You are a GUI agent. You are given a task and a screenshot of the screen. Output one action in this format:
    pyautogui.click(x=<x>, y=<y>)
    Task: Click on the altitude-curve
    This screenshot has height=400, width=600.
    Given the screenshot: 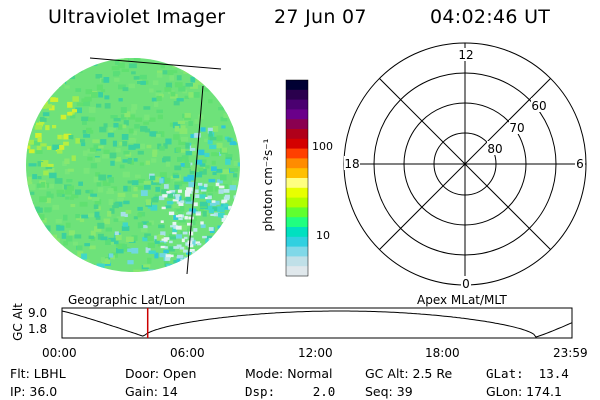 What is the action you would take?
    pyautogui.click(x=317, y=324)
    